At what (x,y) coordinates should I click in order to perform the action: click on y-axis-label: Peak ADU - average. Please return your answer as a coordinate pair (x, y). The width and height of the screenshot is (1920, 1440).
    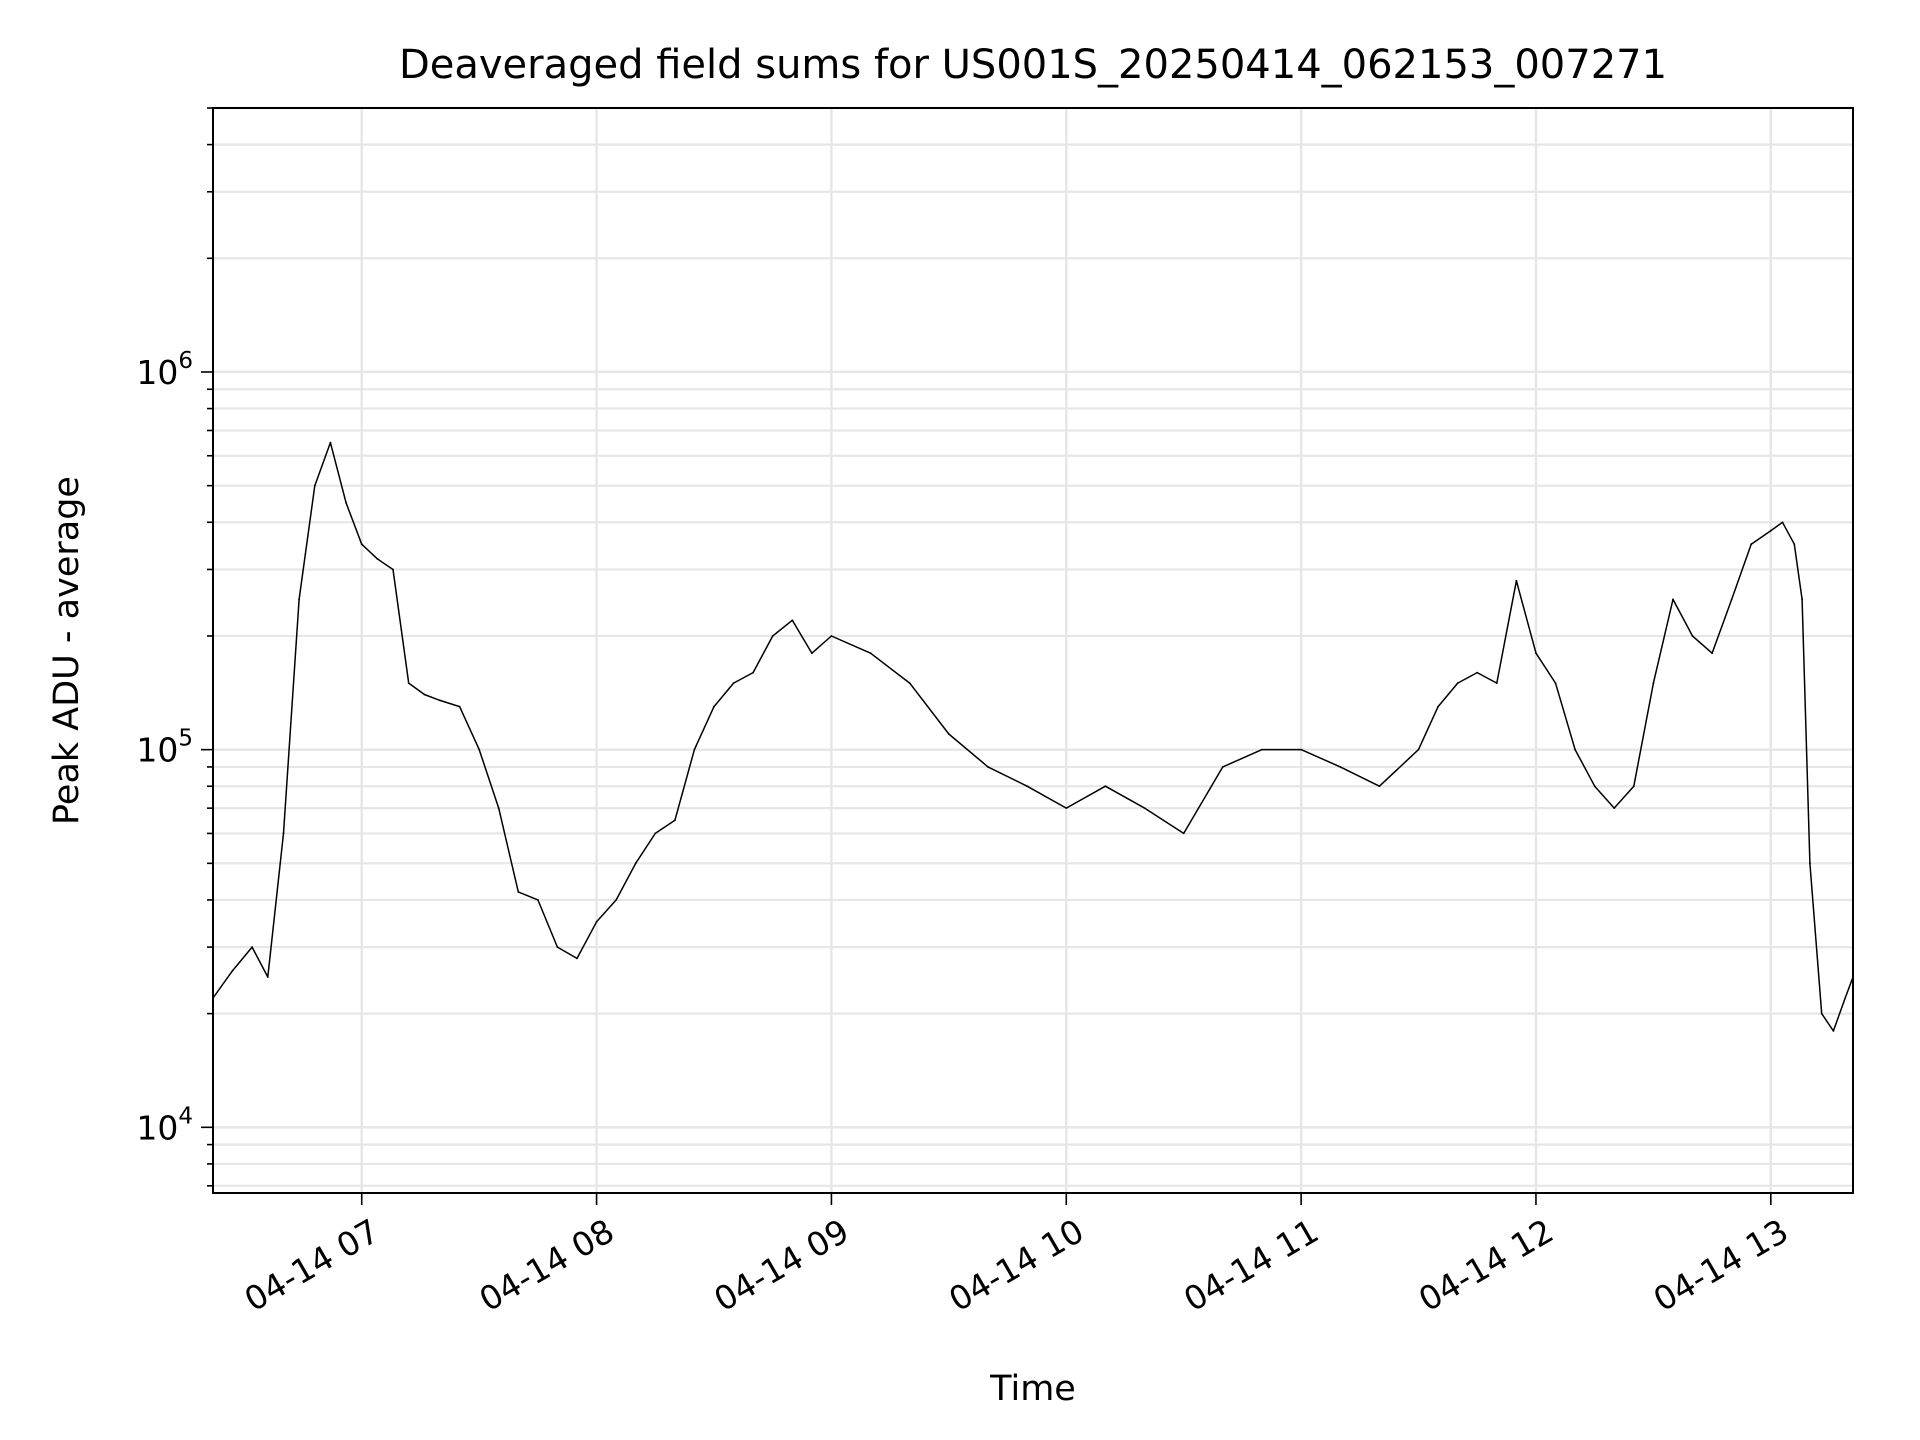
    Looking at the image, I should click on (67, 650).